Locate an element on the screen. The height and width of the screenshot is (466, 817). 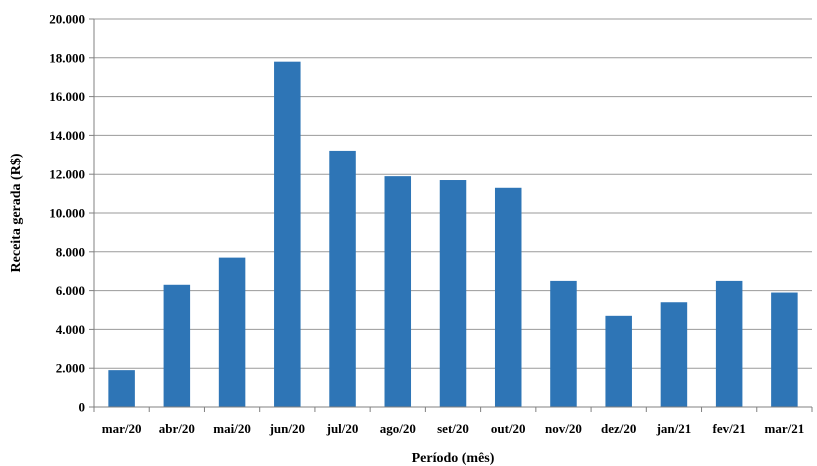
x-tick-label: abr/20 is located at coordinates (177, 428).